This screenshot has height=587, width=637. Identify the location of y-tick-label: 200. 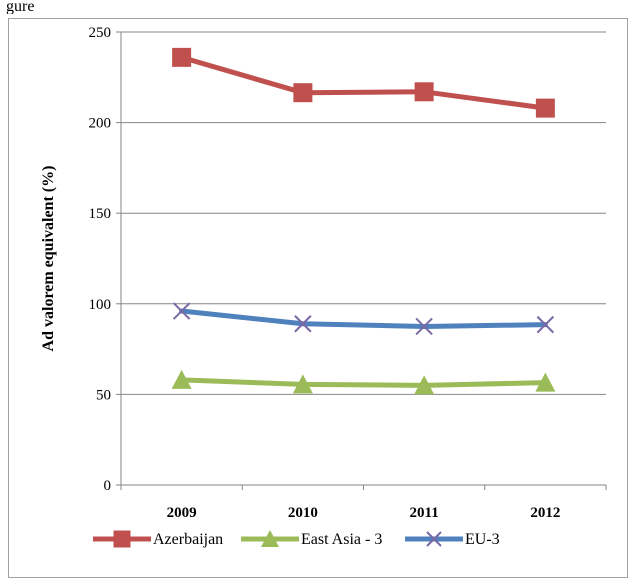
(100, 124).